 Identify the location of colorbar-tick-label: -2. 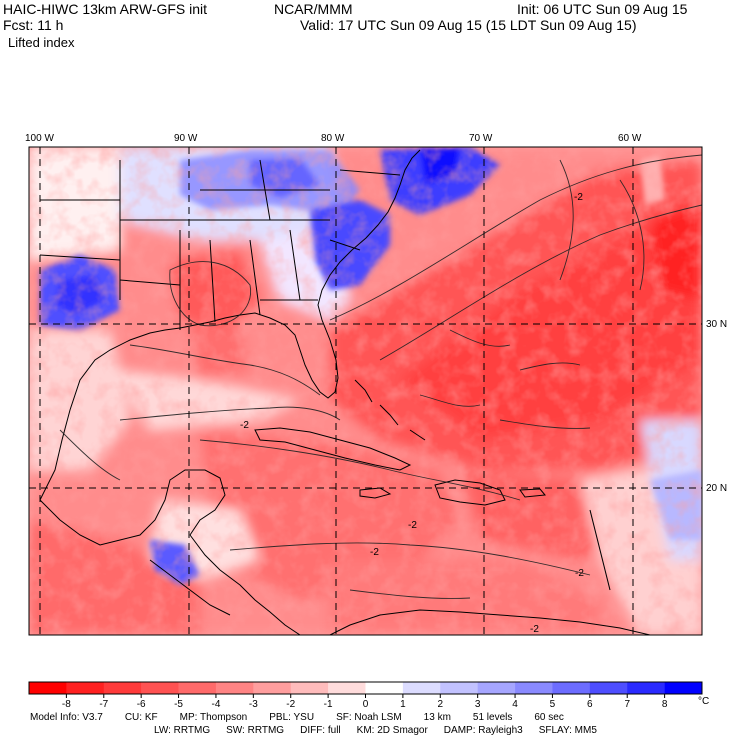
(290, 704).